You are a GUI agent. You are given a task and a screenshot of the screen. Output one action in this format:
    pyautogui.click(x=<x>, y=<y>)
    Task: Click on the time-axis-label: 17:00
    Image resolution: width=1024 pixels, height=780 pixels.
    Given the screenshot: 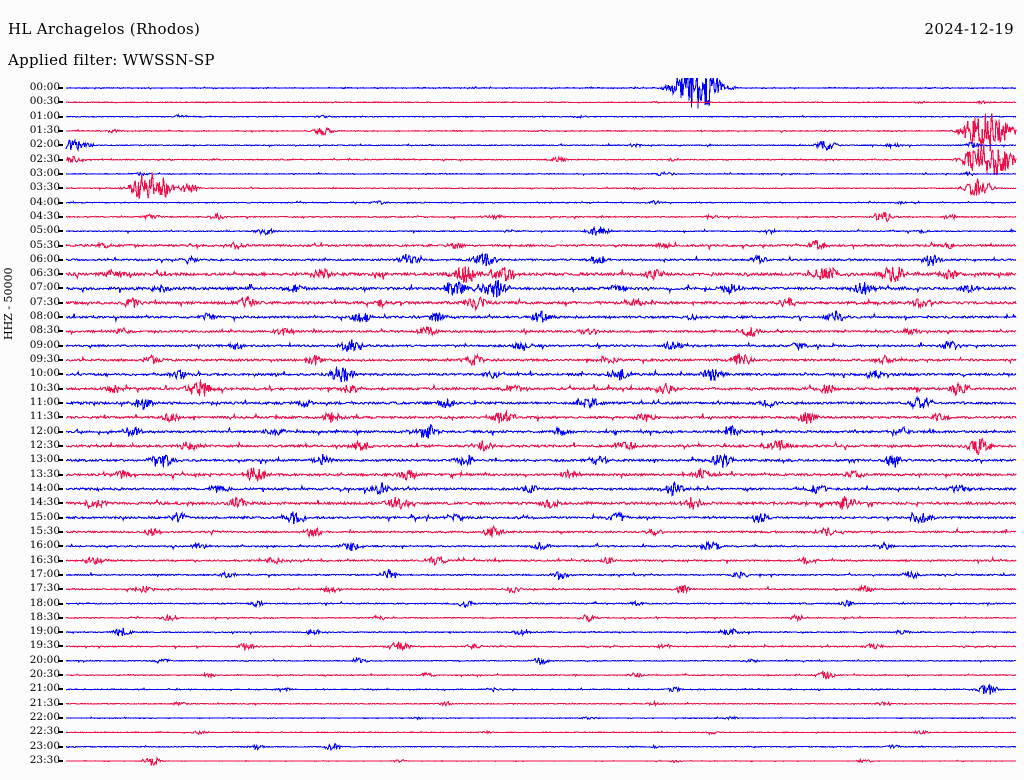 What is the action you would take?
    pyautogui.click(x=44, y=573)
    